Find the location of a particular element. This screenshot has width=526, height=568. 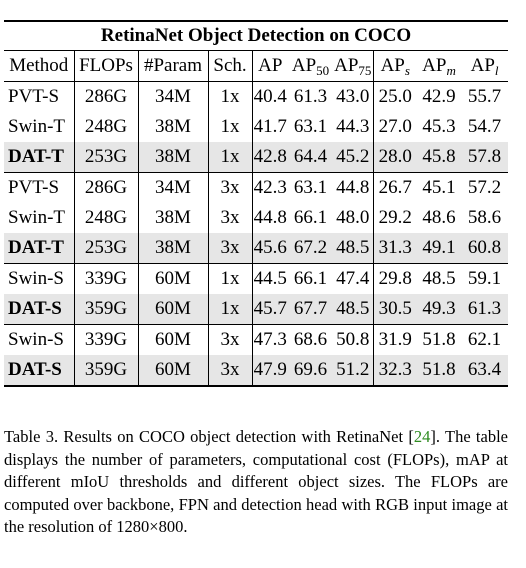

cell-aps: 30.5 is located at coordinates (395, 309).